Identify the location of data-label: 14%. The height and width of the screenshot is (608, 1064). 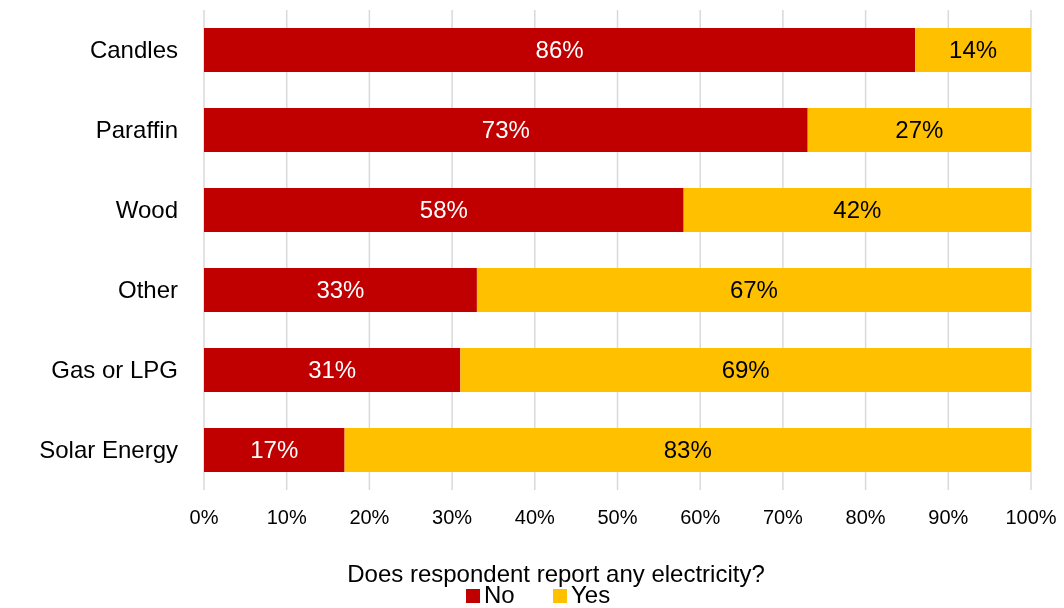
(973, 50).